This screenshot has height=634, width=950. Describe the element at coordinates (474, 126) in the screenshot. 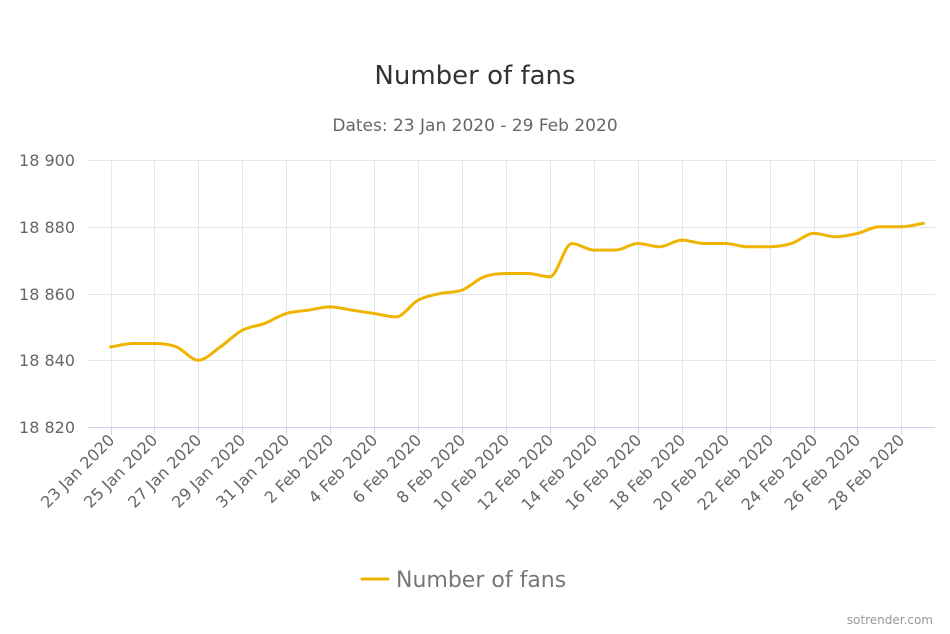

I see `chart-subtitle: Dates: 23 Jan 2020 - 29 Feb 2020` at that location.